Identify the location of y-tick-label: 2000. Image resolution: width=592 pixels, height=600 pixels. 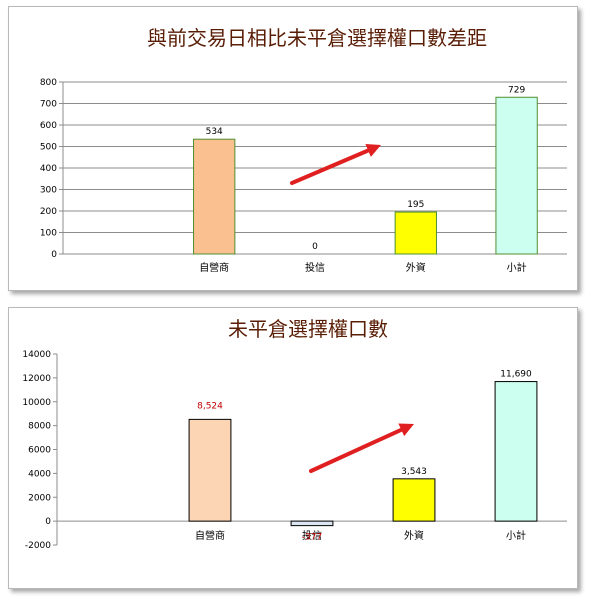
(39, 498).